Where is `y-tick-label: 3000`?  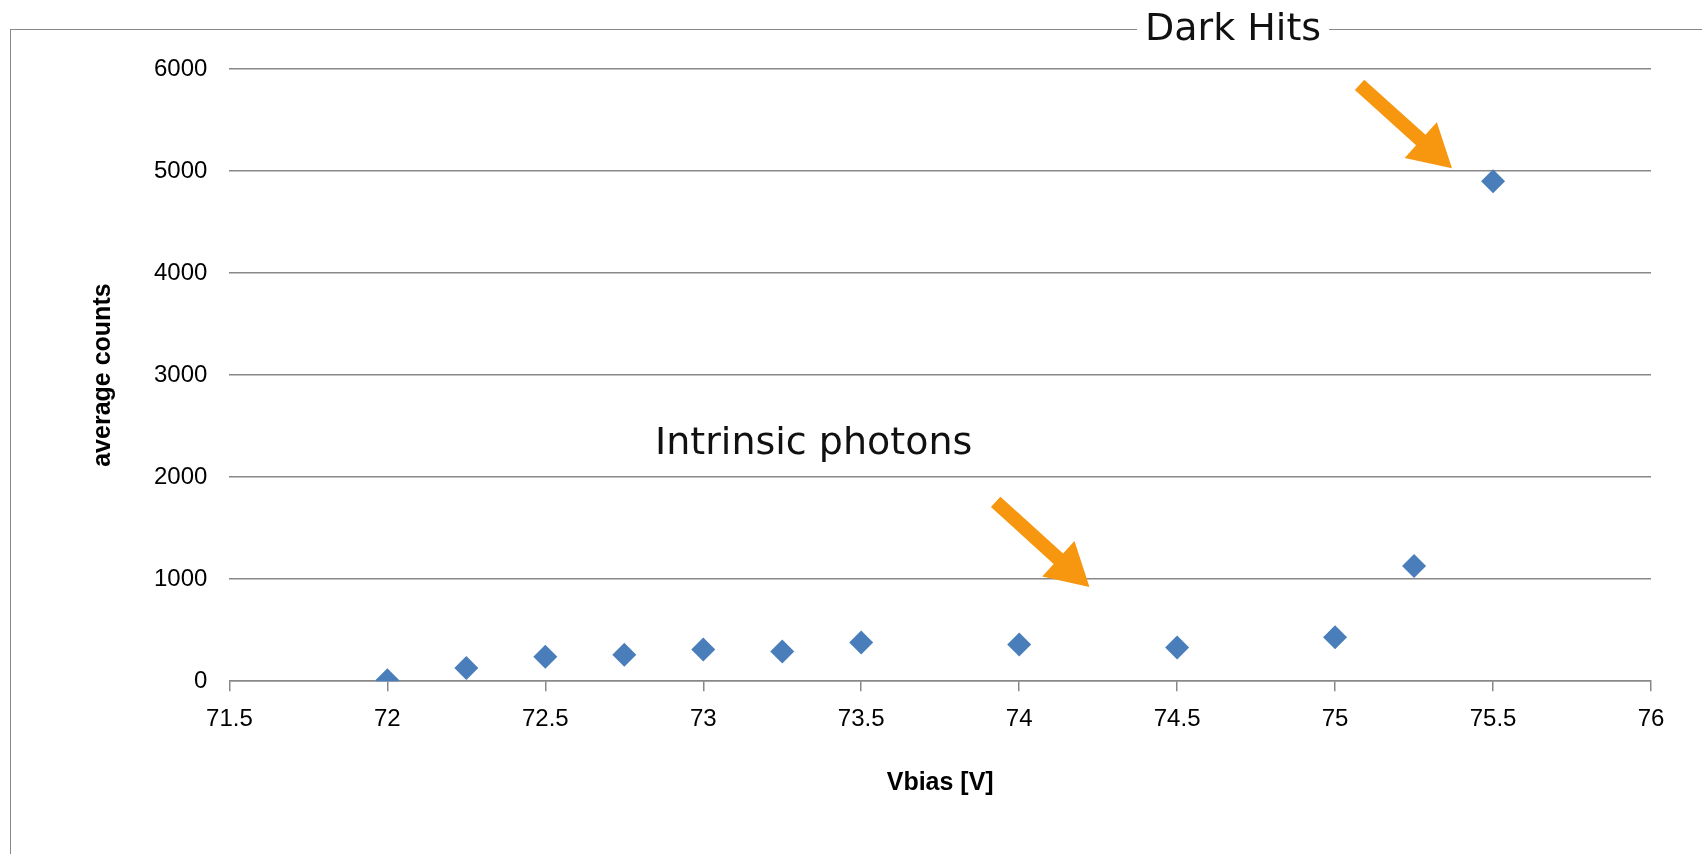
y-tick-label: 3000 is located at coordinates (181, 373).